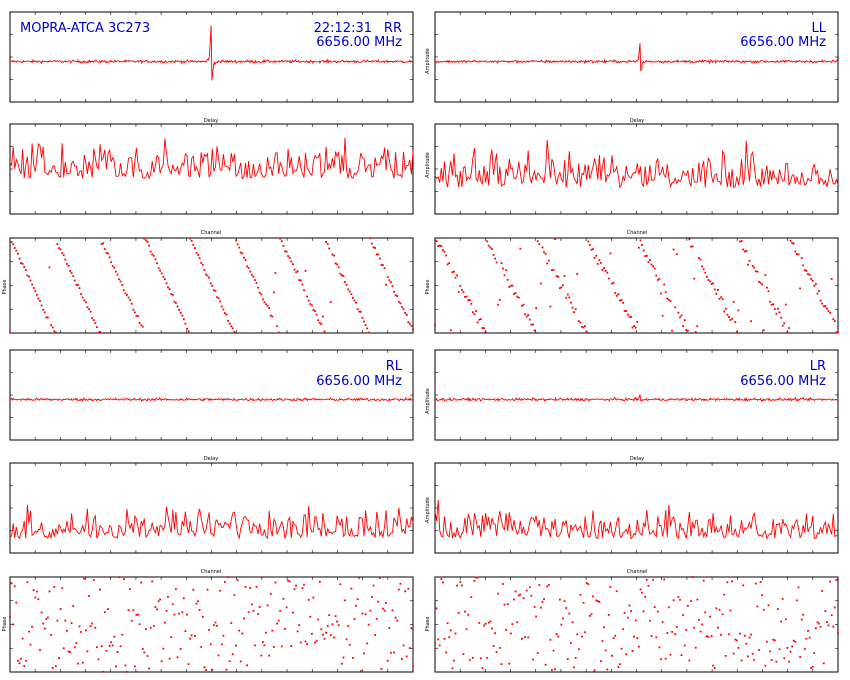 The height and width of the screenshot is (680, 850). Describe the element at coordinates (211, 459) in the screenshot. I see `rl-delay-xlabel: Delay` at that location.